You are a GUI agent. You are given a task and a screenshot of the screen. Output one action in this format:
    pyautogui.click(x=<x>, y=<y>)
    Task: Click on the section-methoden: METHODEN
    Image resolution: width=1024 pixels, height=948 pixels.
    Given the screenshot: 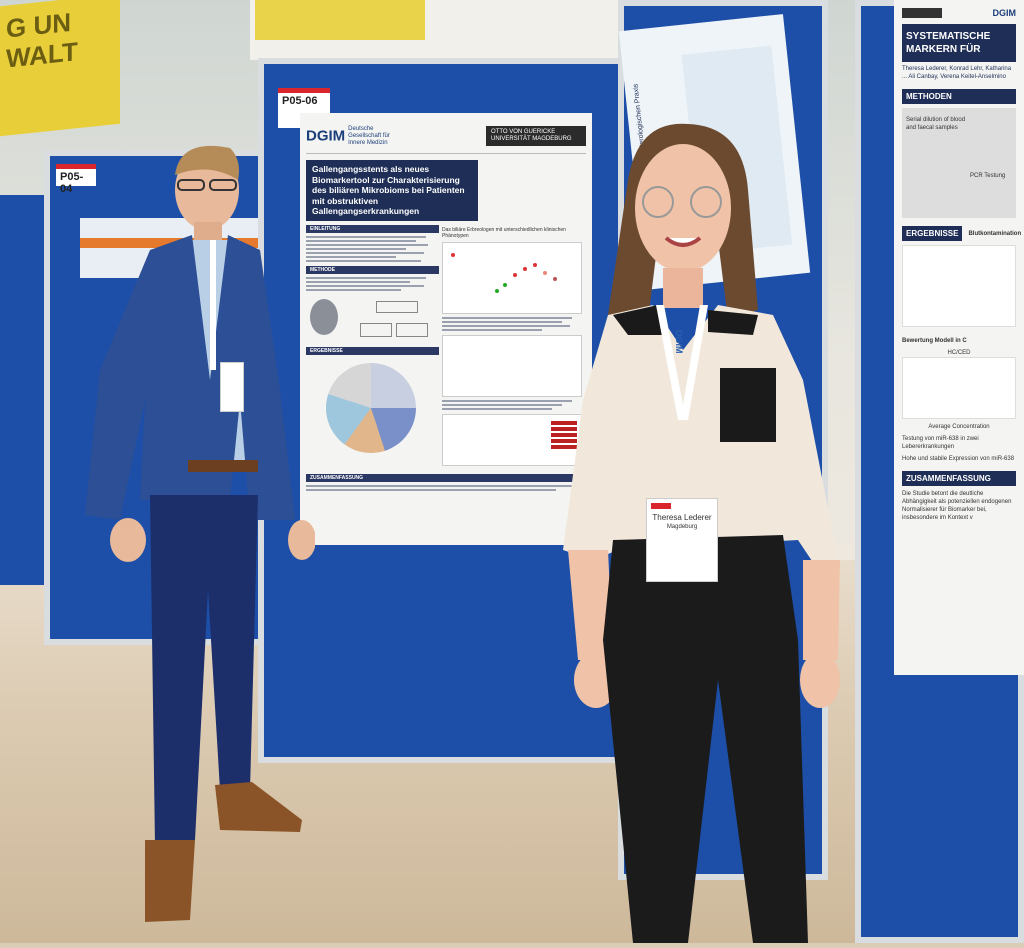 What is the action you would take?
    pyautogui.click(x=959, y=96)
    